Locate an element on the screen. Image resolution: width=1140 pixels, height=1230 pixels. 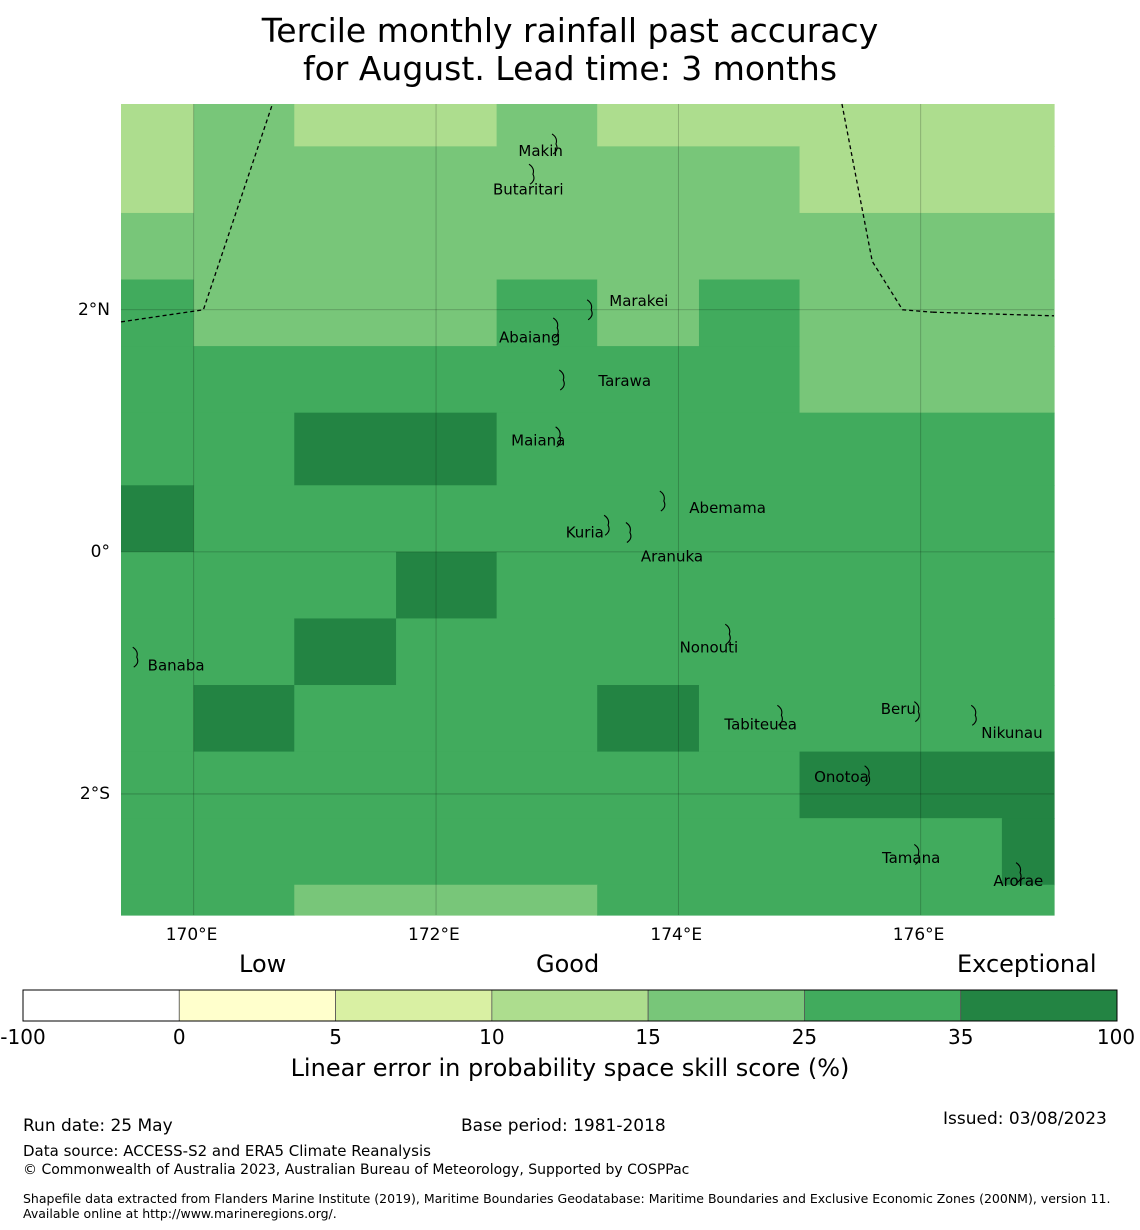
island-label: Banaba is located at coordinates (176, 665).